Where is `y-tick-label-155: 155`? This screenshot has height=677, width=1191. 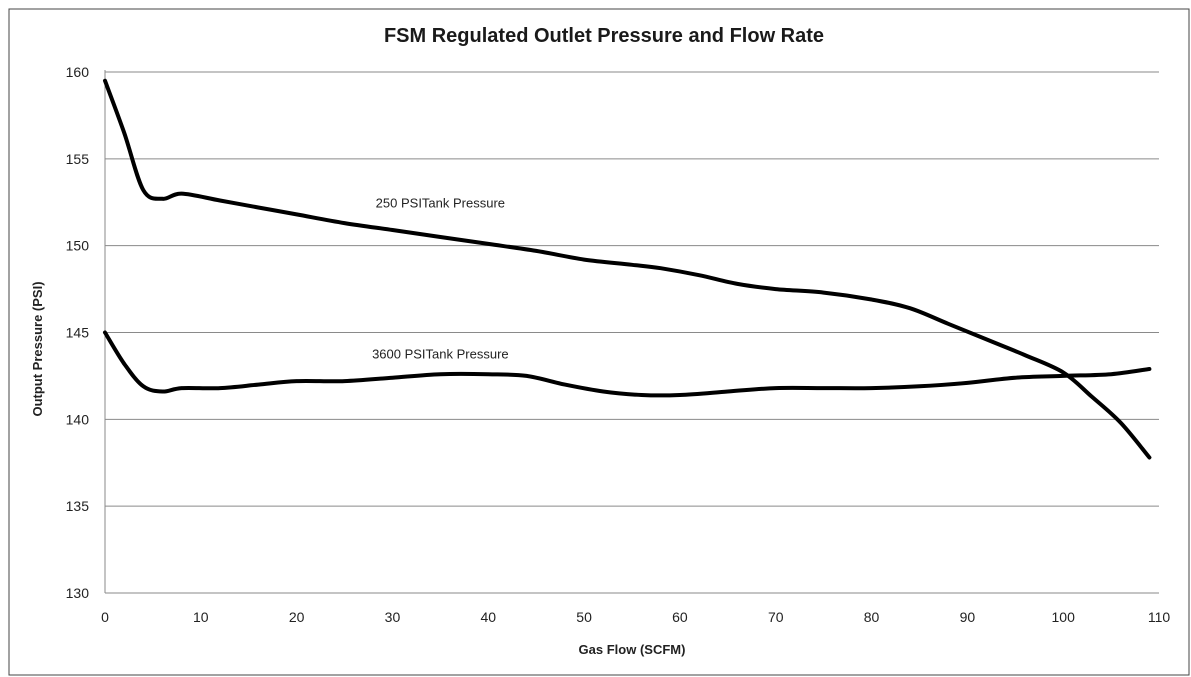 y-tick-label-155: 155 is located at coordinates (78, 159).